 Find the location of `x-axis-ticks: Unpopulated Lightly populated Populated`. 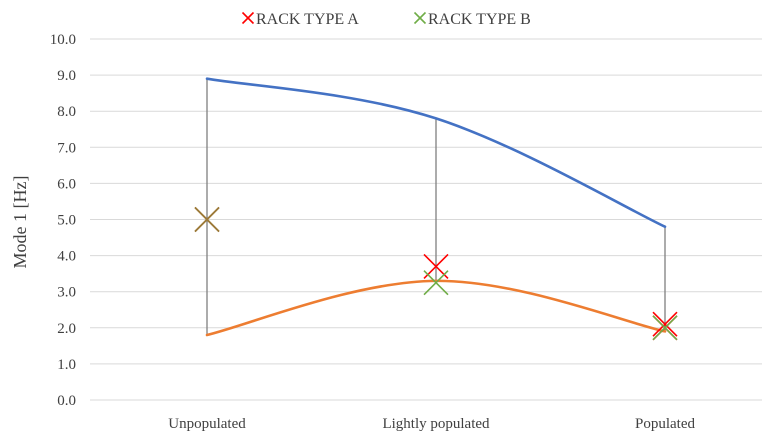

x-axis-ticks: Unpopulated Lightly populated Populated is located at coordinates (431, 424).